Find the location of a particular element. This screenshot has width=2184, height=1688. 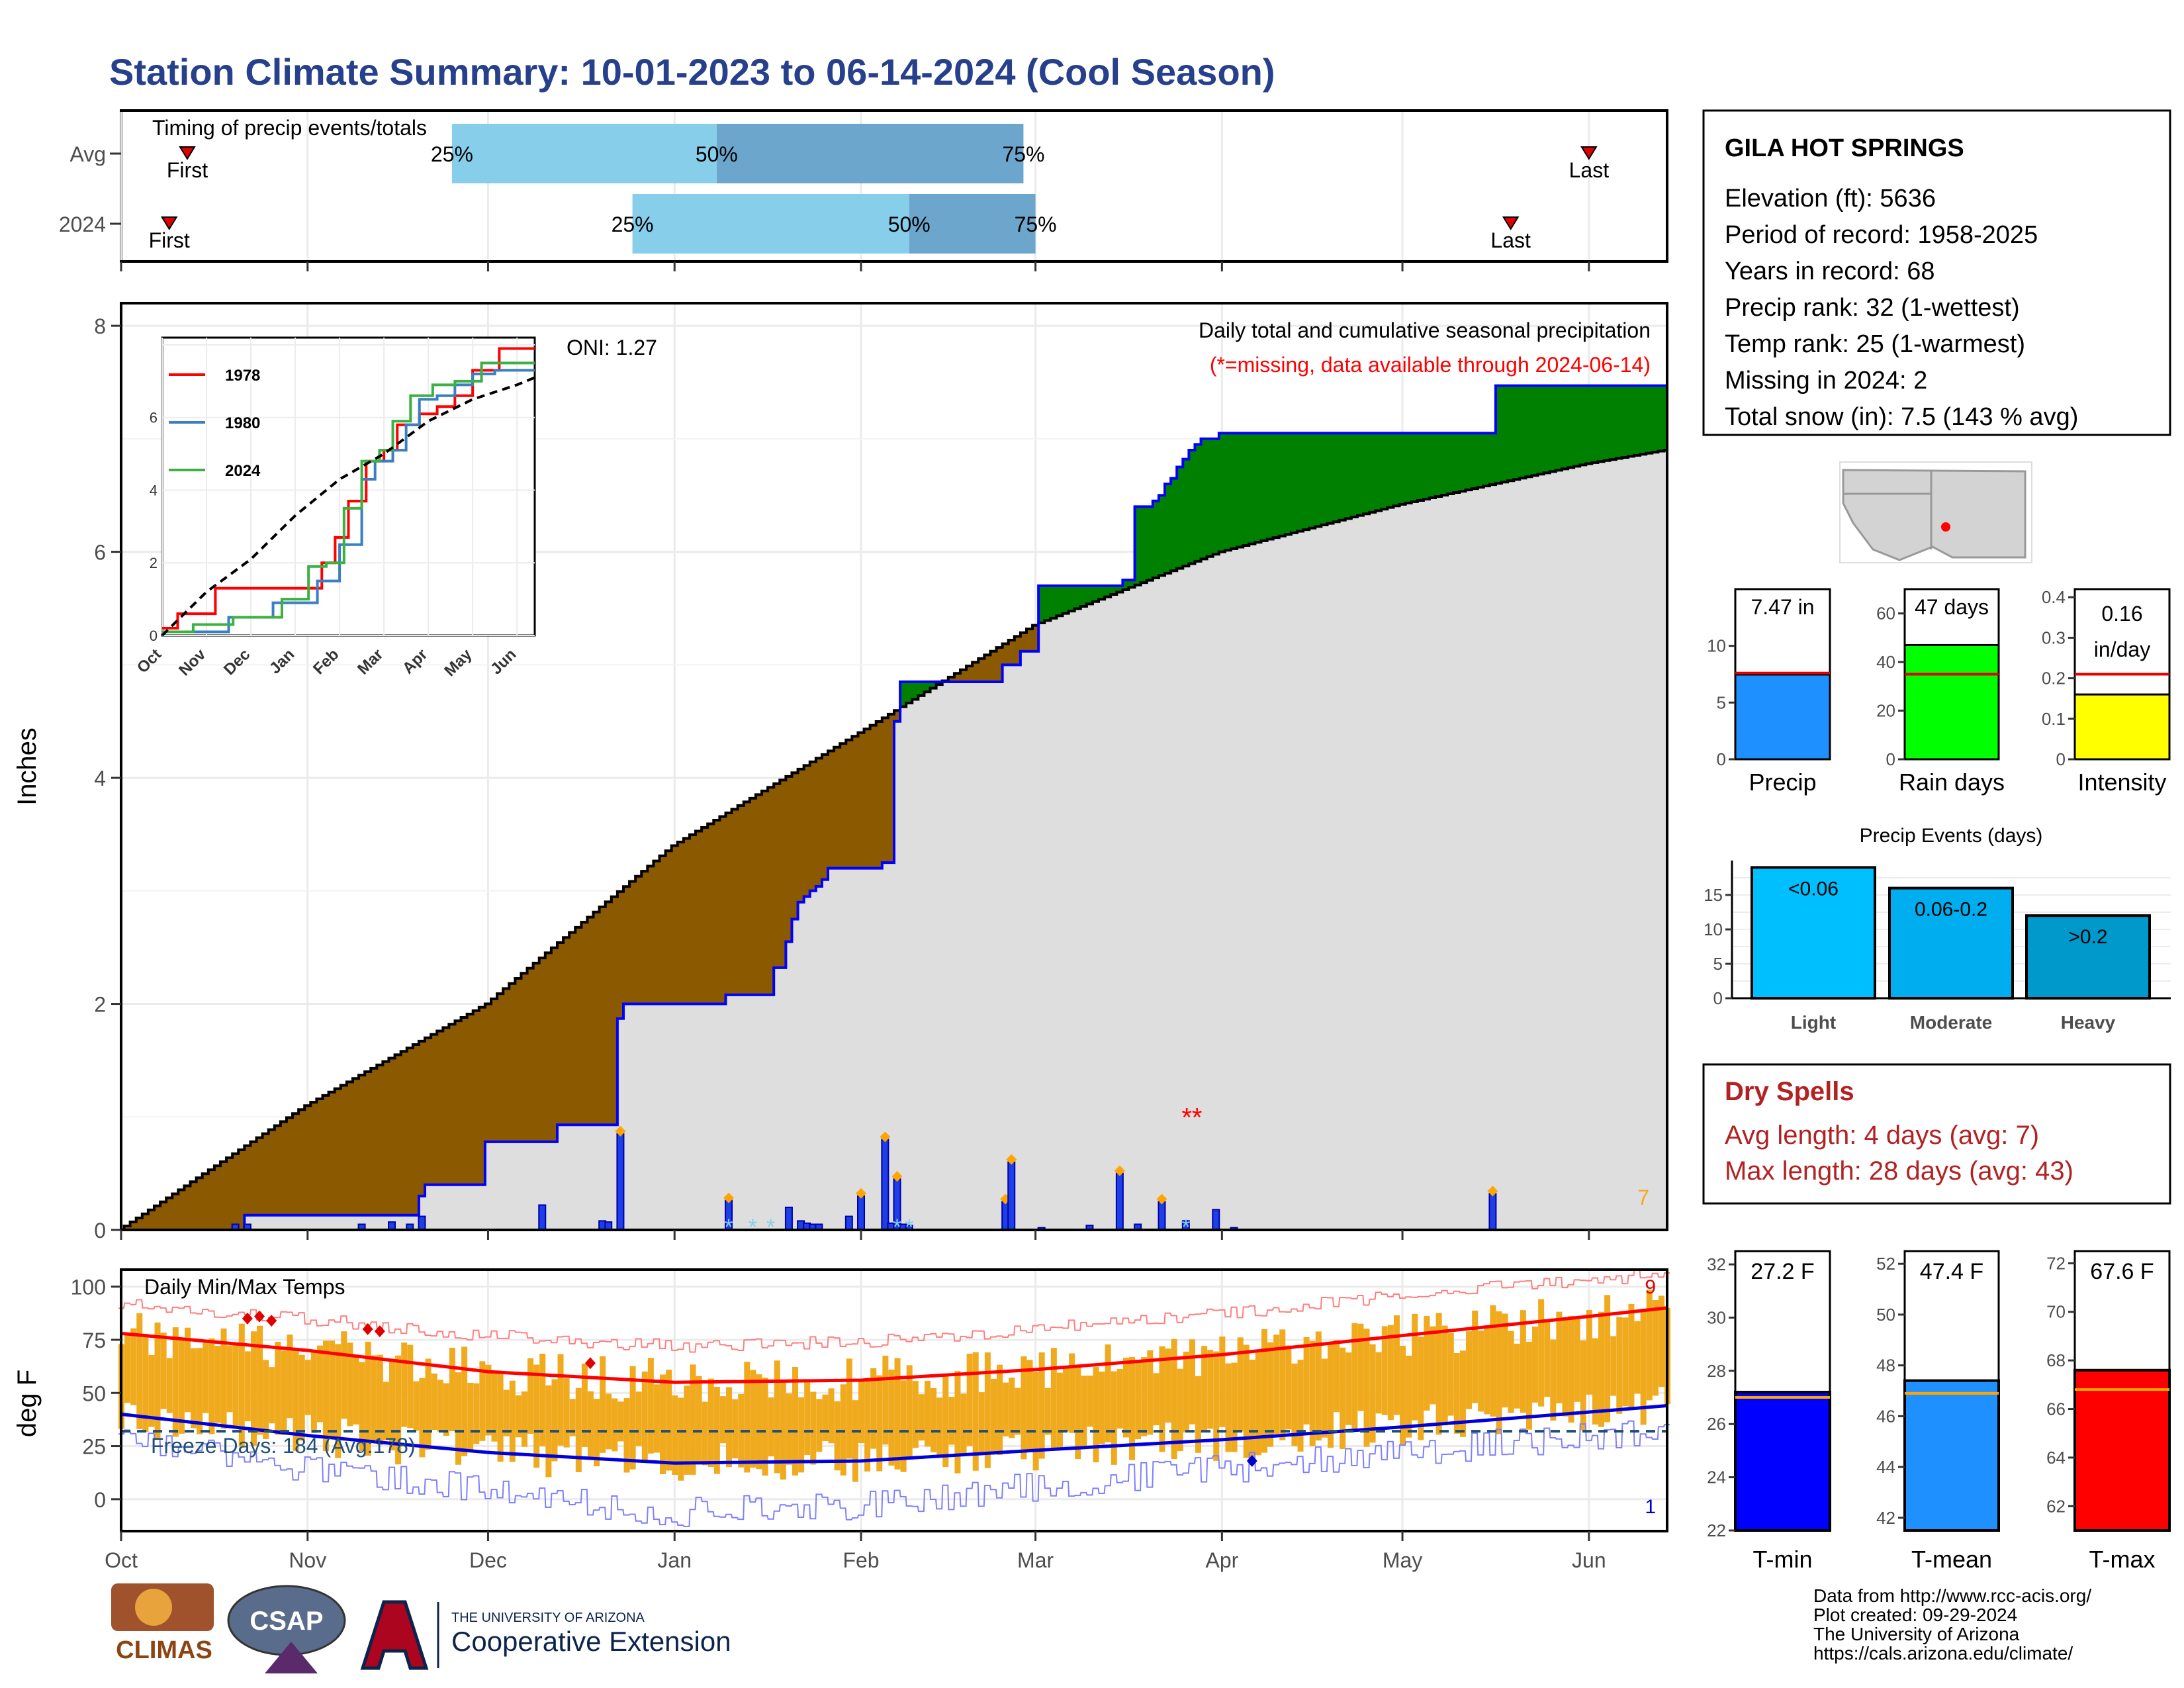

mini-bar-tick-label: 0.2 is located at coordinates (2054, 678).